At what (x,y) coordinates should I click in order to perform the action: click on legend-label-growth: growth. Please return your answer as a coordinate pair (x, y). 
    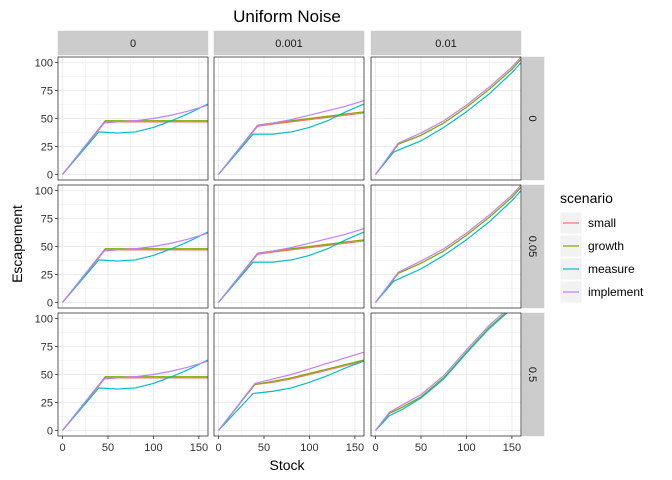
    Looking at the image, I should click on (606, 246).